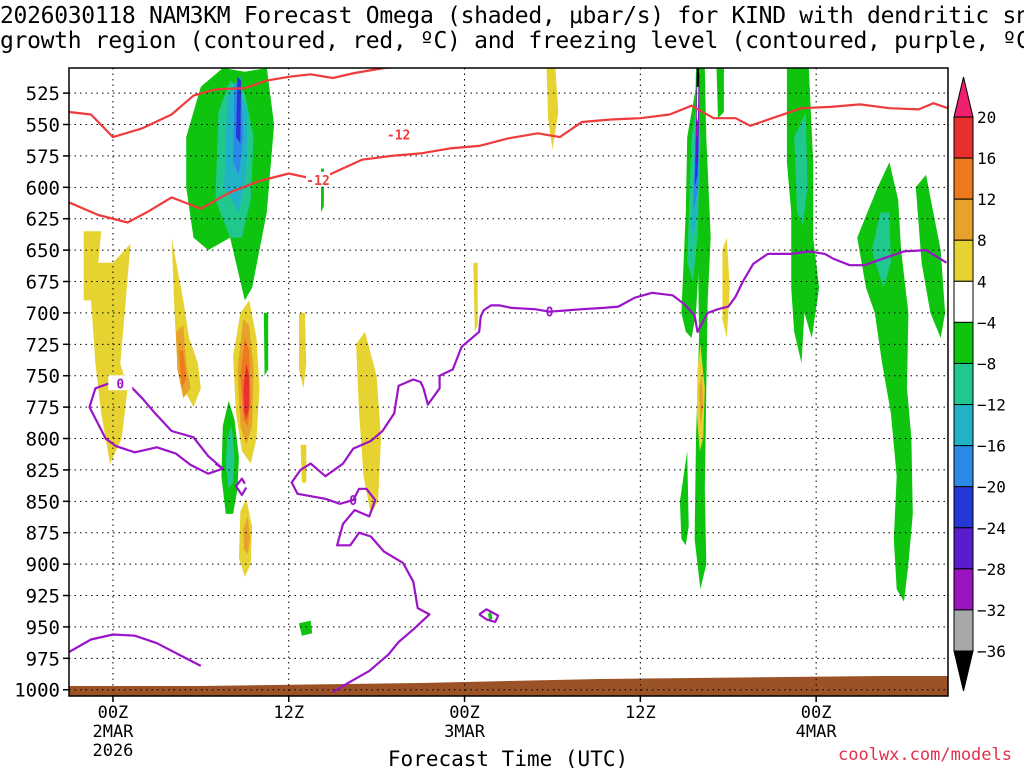  What do you see at coordinates (986, 363) in the screenshot?
I see `colorbar-label-6: −8` at bounding box center [986, 363].